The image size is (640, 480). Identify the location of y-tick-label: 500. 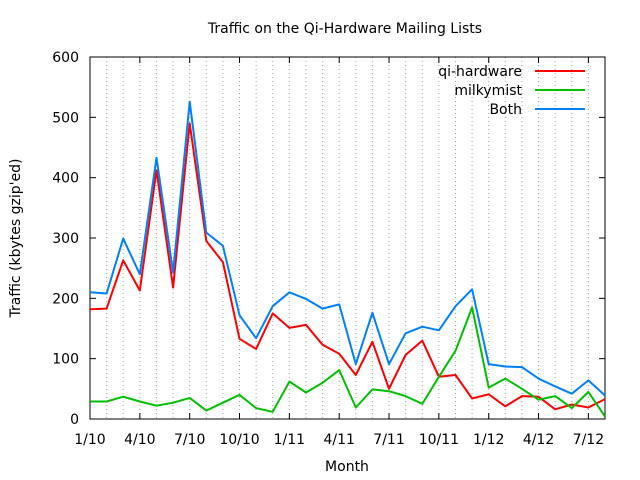
(65, 118).